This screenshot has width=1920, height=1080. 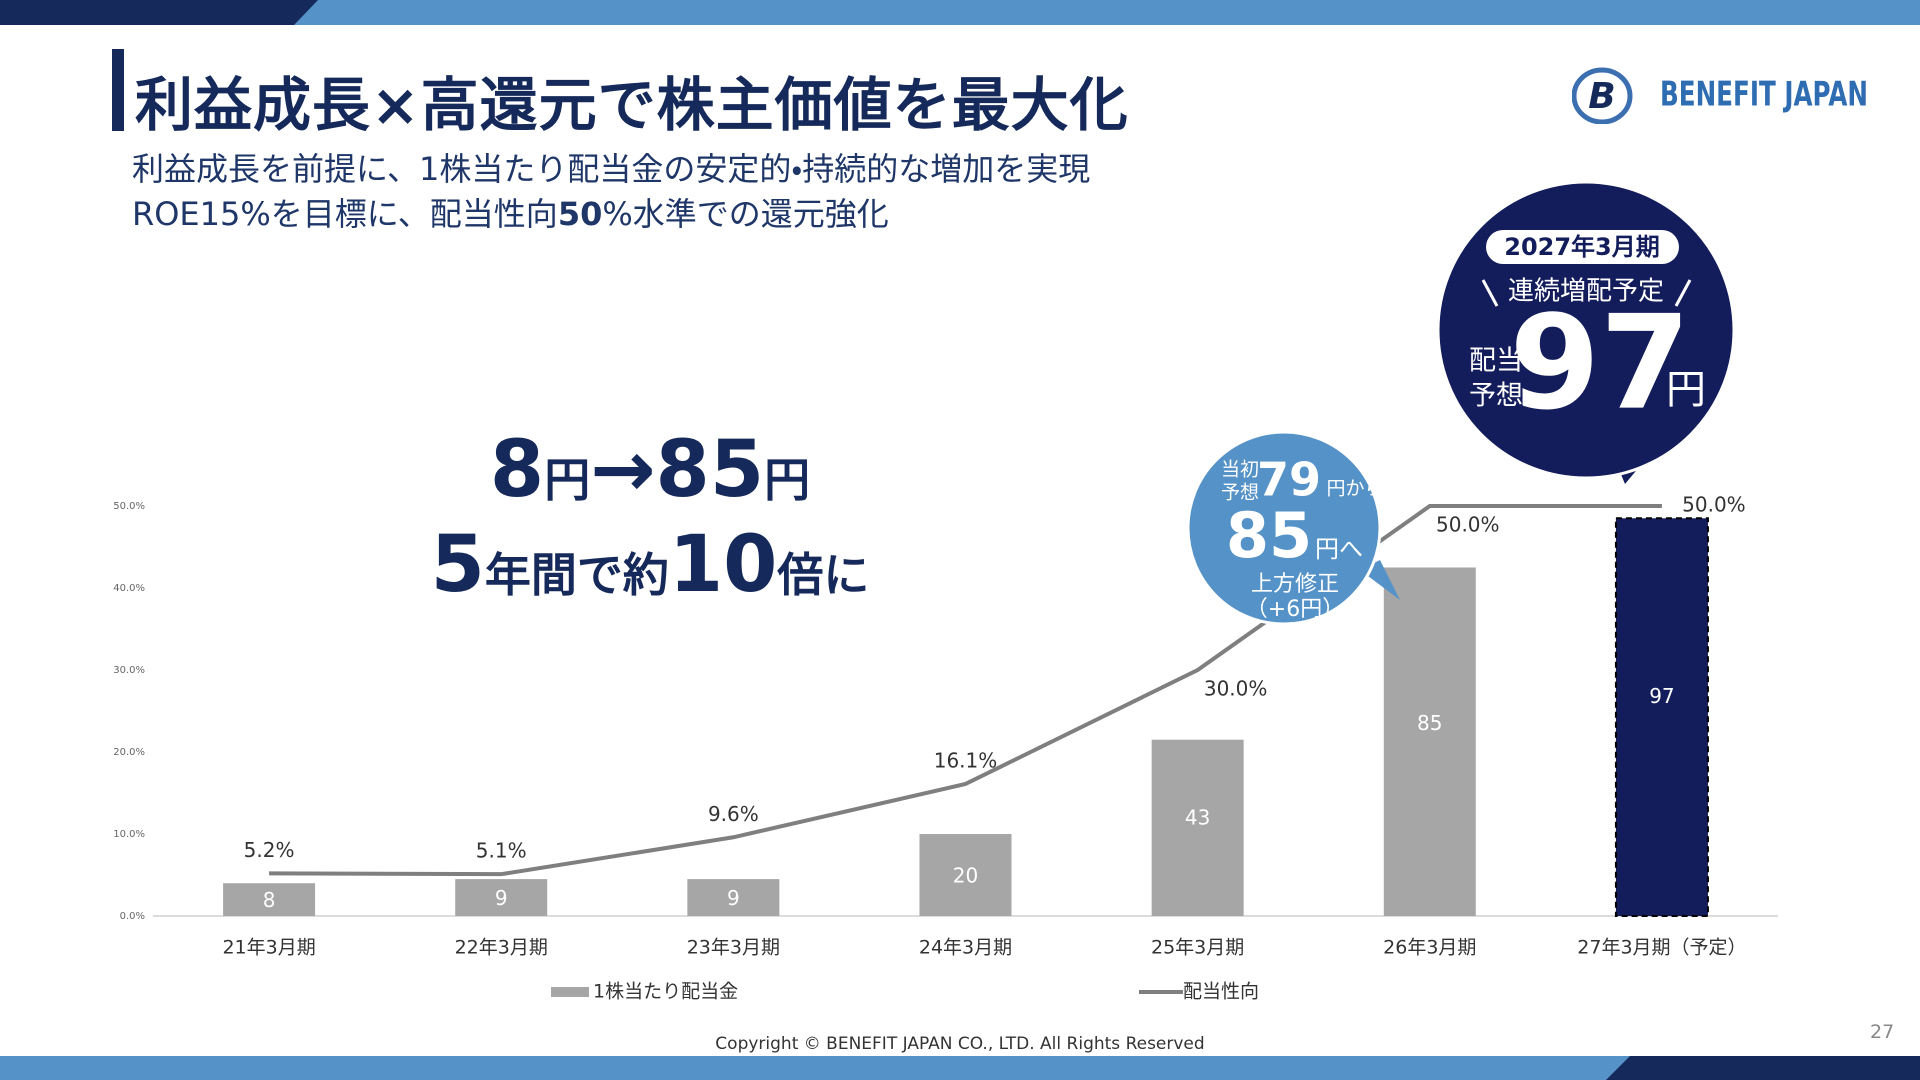 I want to click on hl-arrow: →, so click(x=623, y=470).